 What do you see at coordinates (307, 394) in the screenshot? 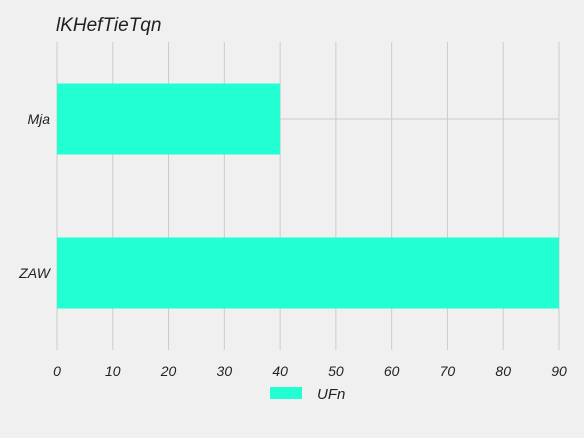
I see `legend: UFn` at bounding box center [307, 394].